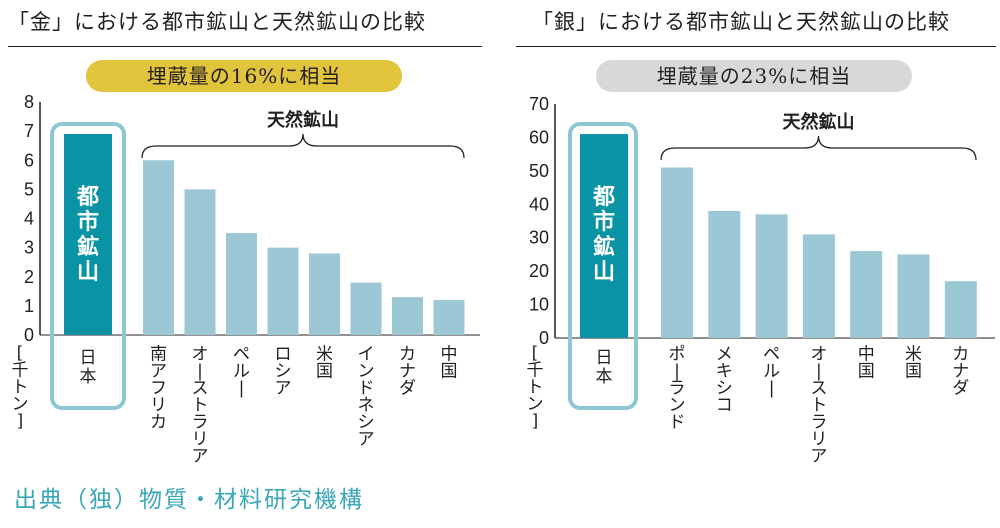 This screenshot has width=1000, height=528. I want to click on silver-category-label-char: ト, so click(818, 406).